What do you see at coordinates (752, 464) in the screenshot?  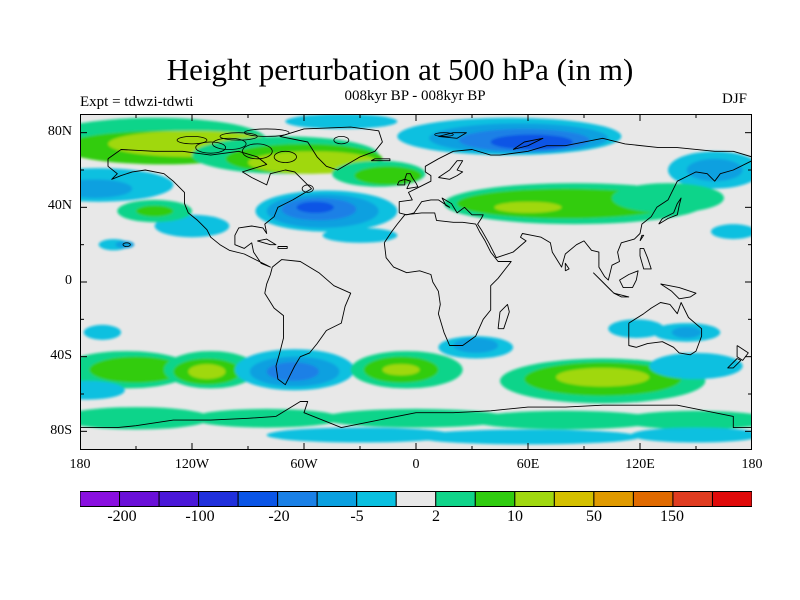 I see `lon-label-180e: 180` at bounding box center [752, 464].